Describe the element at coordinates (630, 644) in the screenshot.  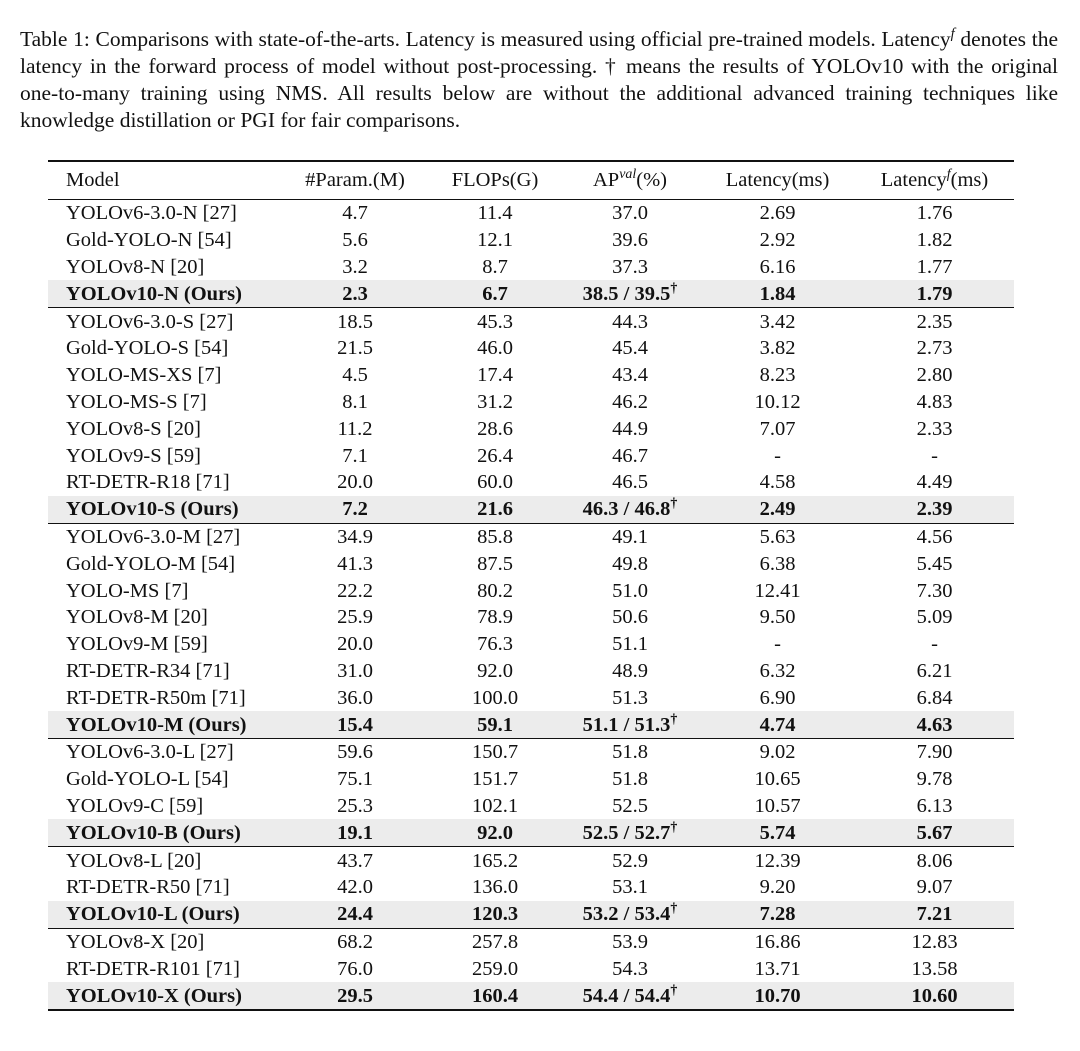
I see `value-cell: 51.1` at that location.